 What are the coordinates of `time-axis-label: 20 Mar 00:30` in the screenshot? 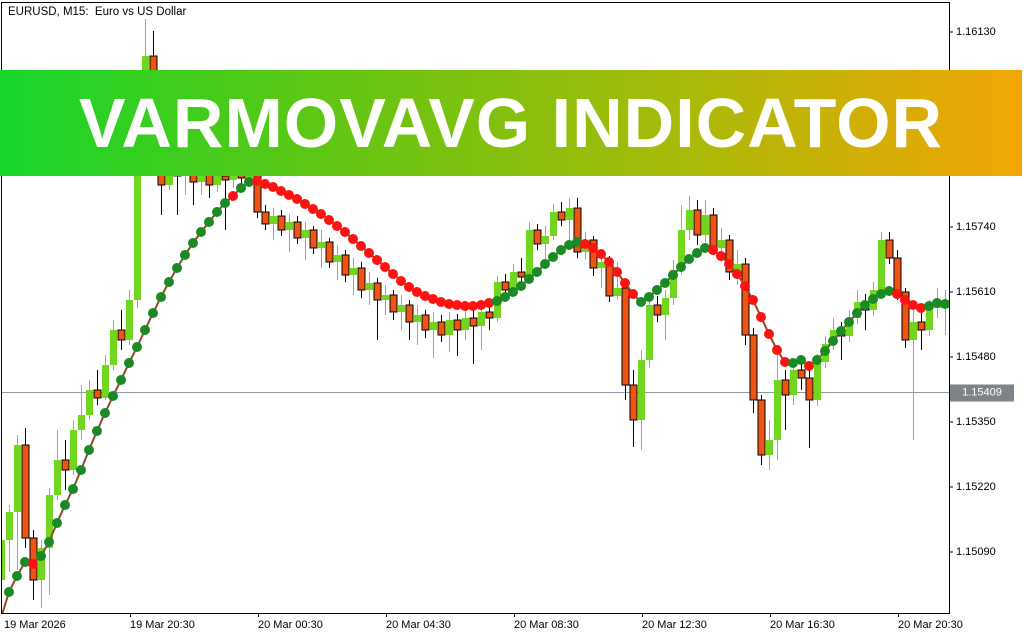 It's located at (290, 625).